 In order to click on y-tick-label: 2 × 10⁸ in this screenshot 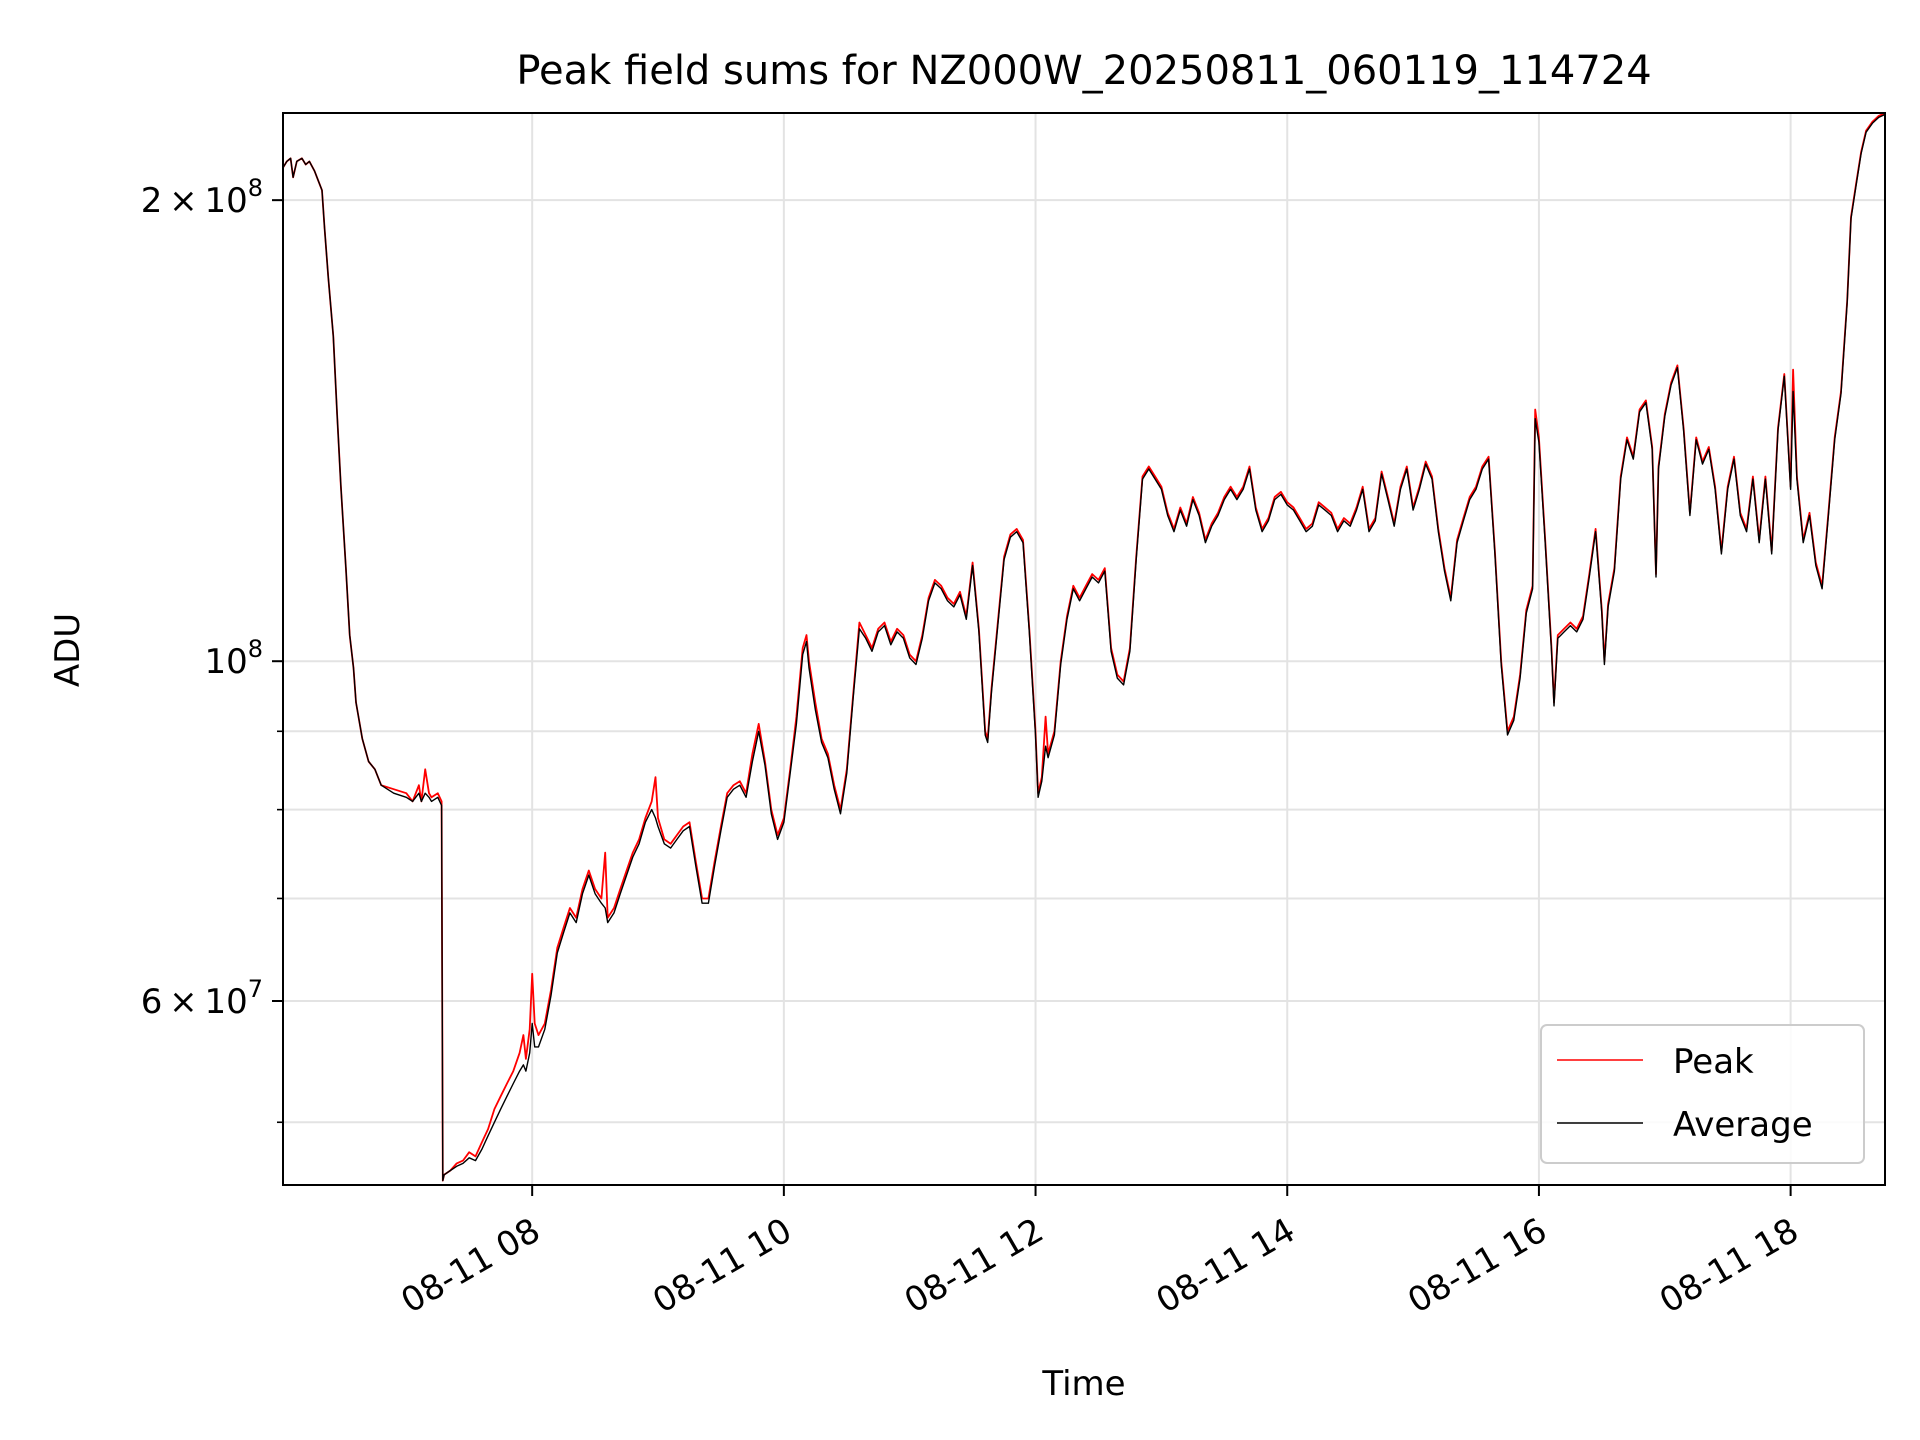, I will do `click(202, 197)`.